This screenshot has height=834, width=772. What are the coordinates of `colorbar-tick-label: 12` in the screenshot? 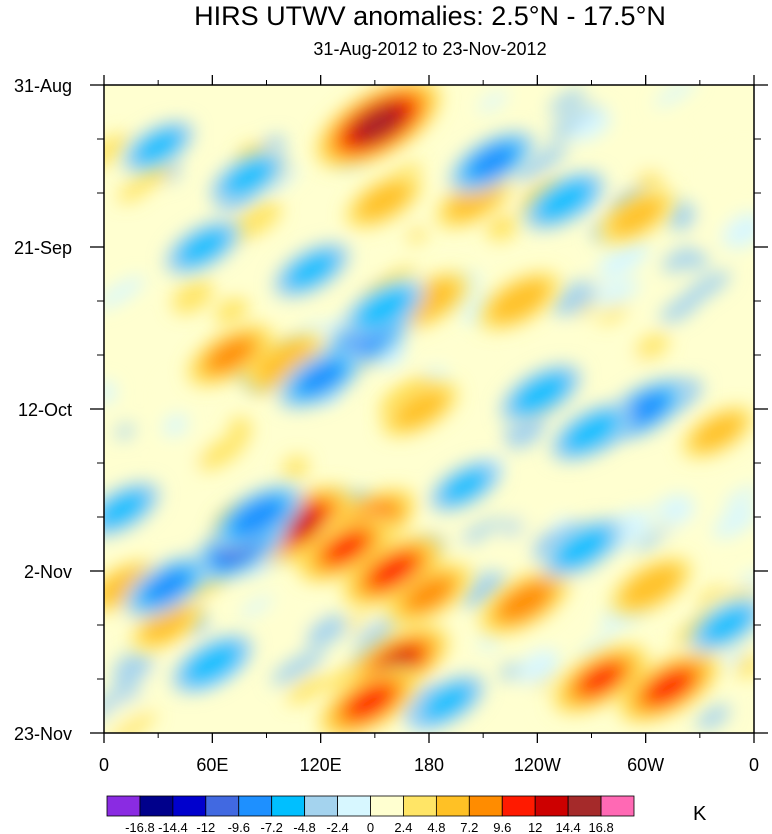 It's located at (535, 827).